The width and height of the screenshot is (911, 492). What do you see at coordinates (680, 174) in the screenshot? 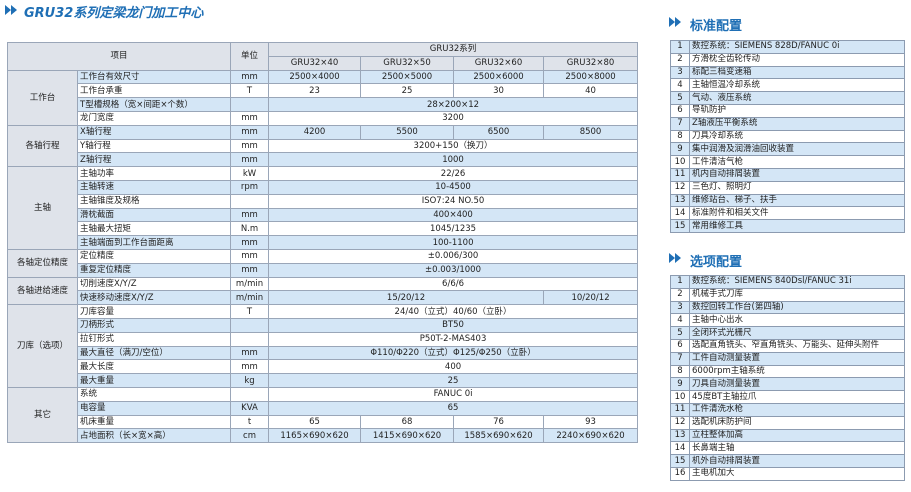
I see `item-number: 11` at bounding box center [680, 174].